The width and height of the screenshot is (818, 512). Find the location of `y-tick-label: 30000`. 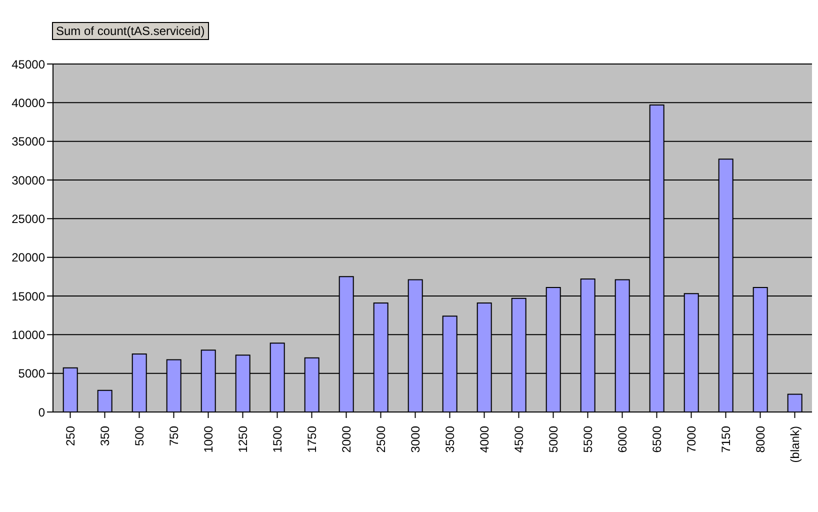

y-tick-label: 30000 is located at coordinates (29, 180).